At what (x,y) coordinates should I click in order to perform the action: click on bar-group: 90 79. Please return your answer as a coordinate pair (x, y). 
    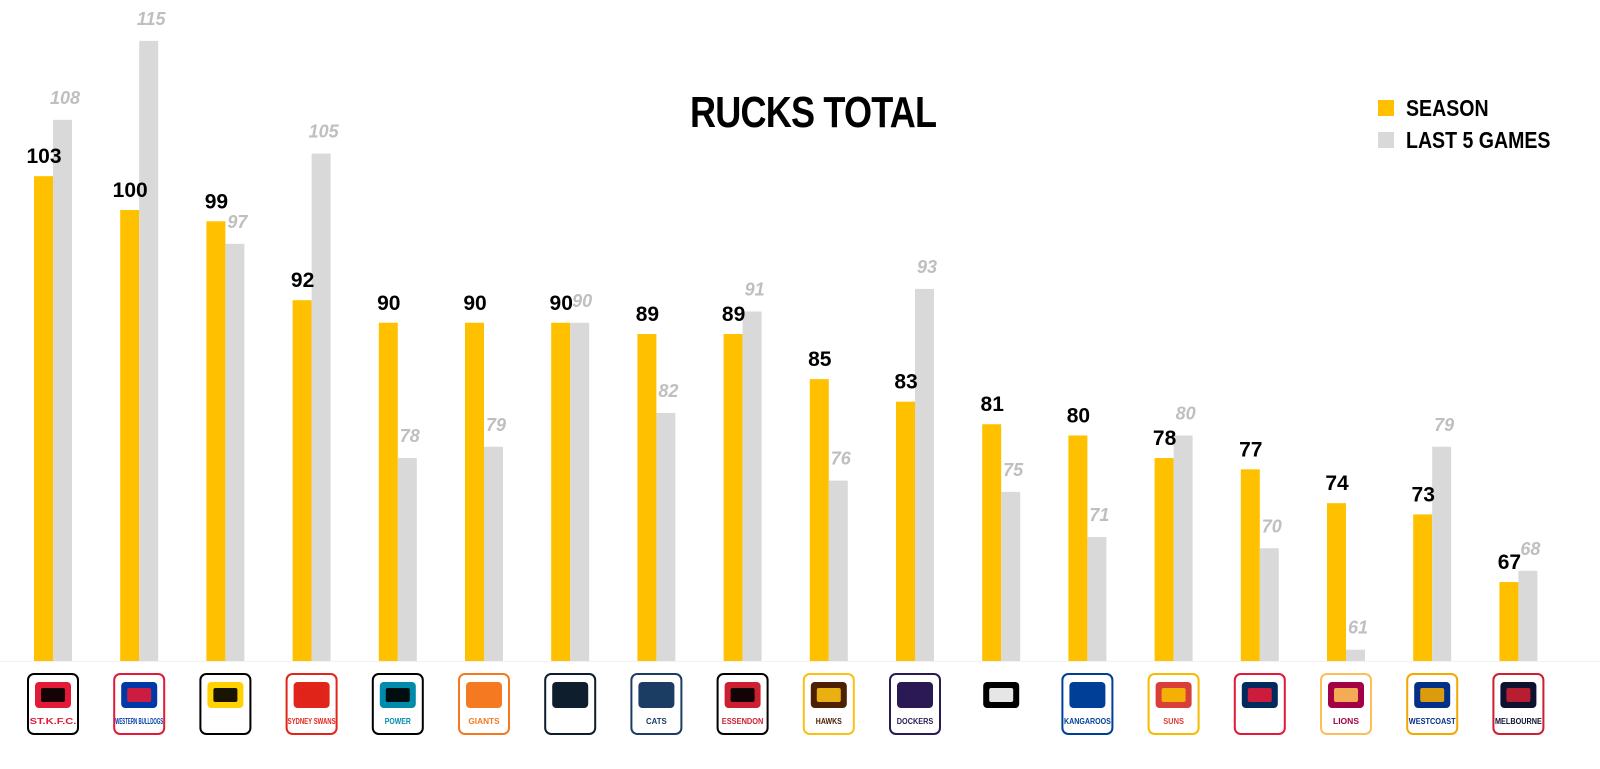
    Looking at the image, I should click on (484, 476).